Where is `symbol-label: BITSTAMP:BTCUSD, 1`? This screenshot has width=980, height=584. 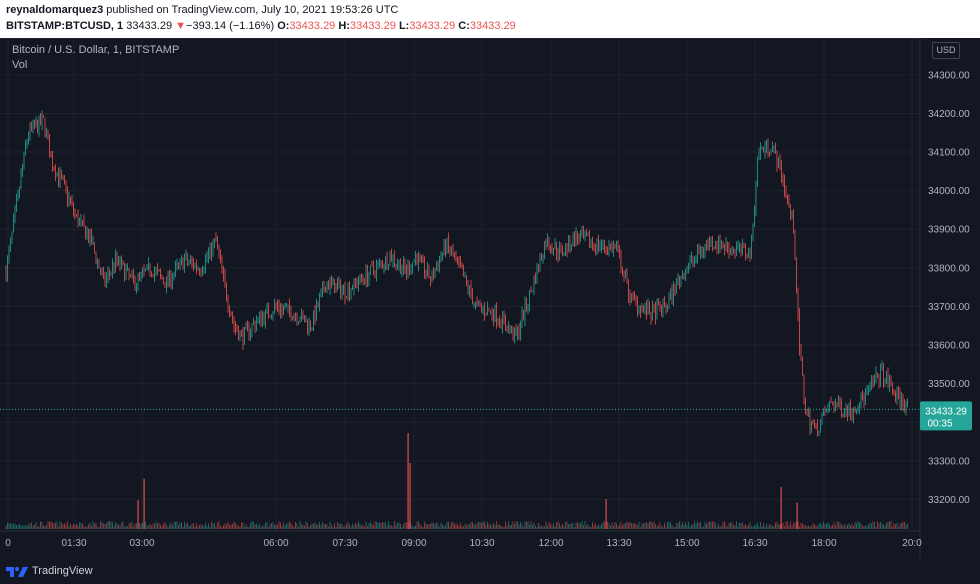
symbol-label: BITSTAMP:BTCUSD, 1 is located at coordinates (65, 26).